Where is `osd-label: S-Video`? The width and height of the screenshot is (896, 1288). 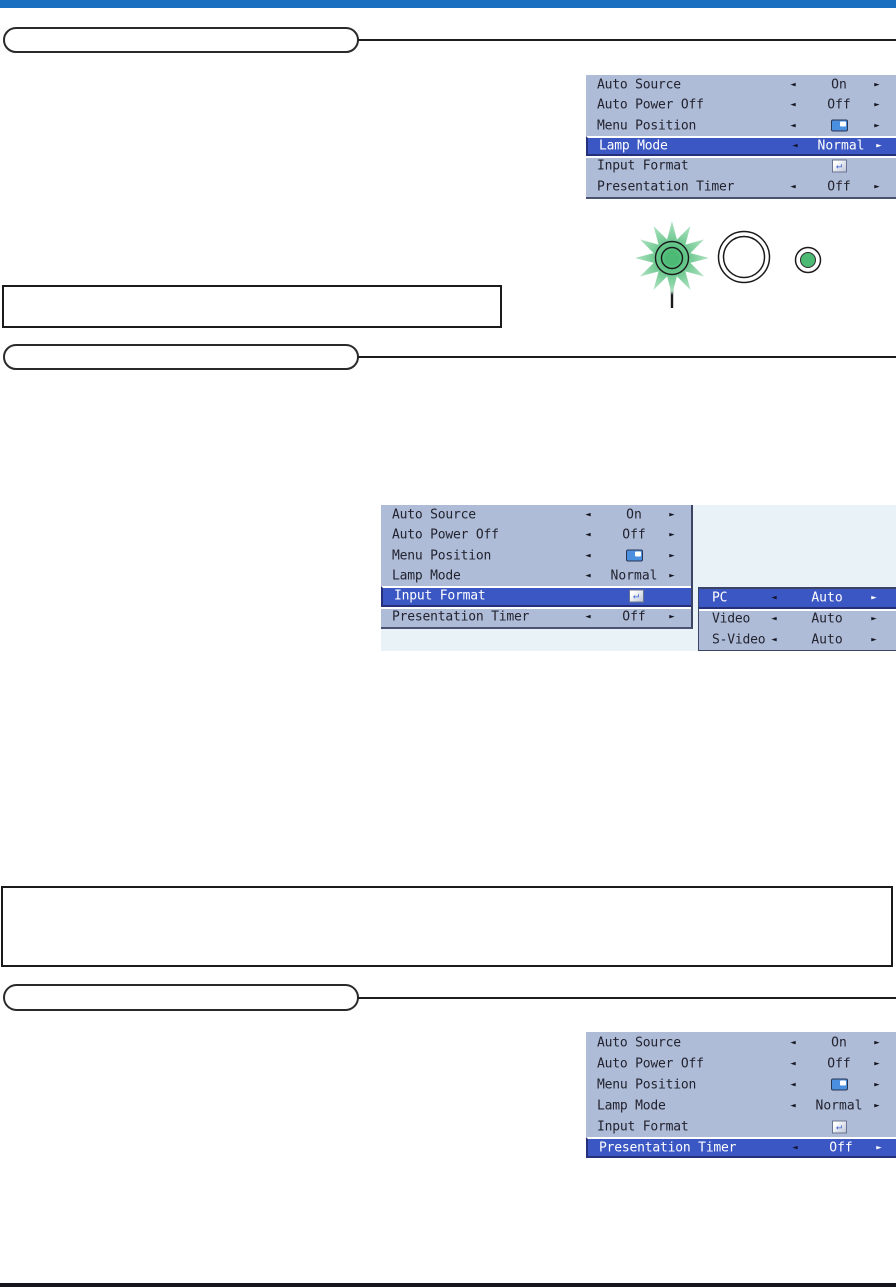 osd-label: S-Video is located at coordinates (739, 640).